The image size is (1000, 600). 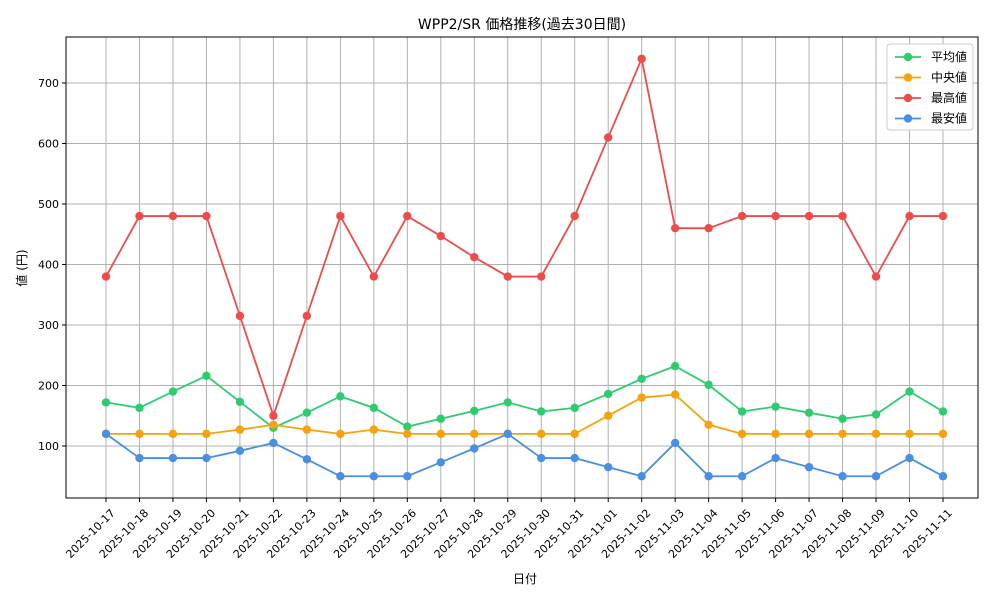 I want to click on y-tick-label: 400, so click(x=48, y=264).